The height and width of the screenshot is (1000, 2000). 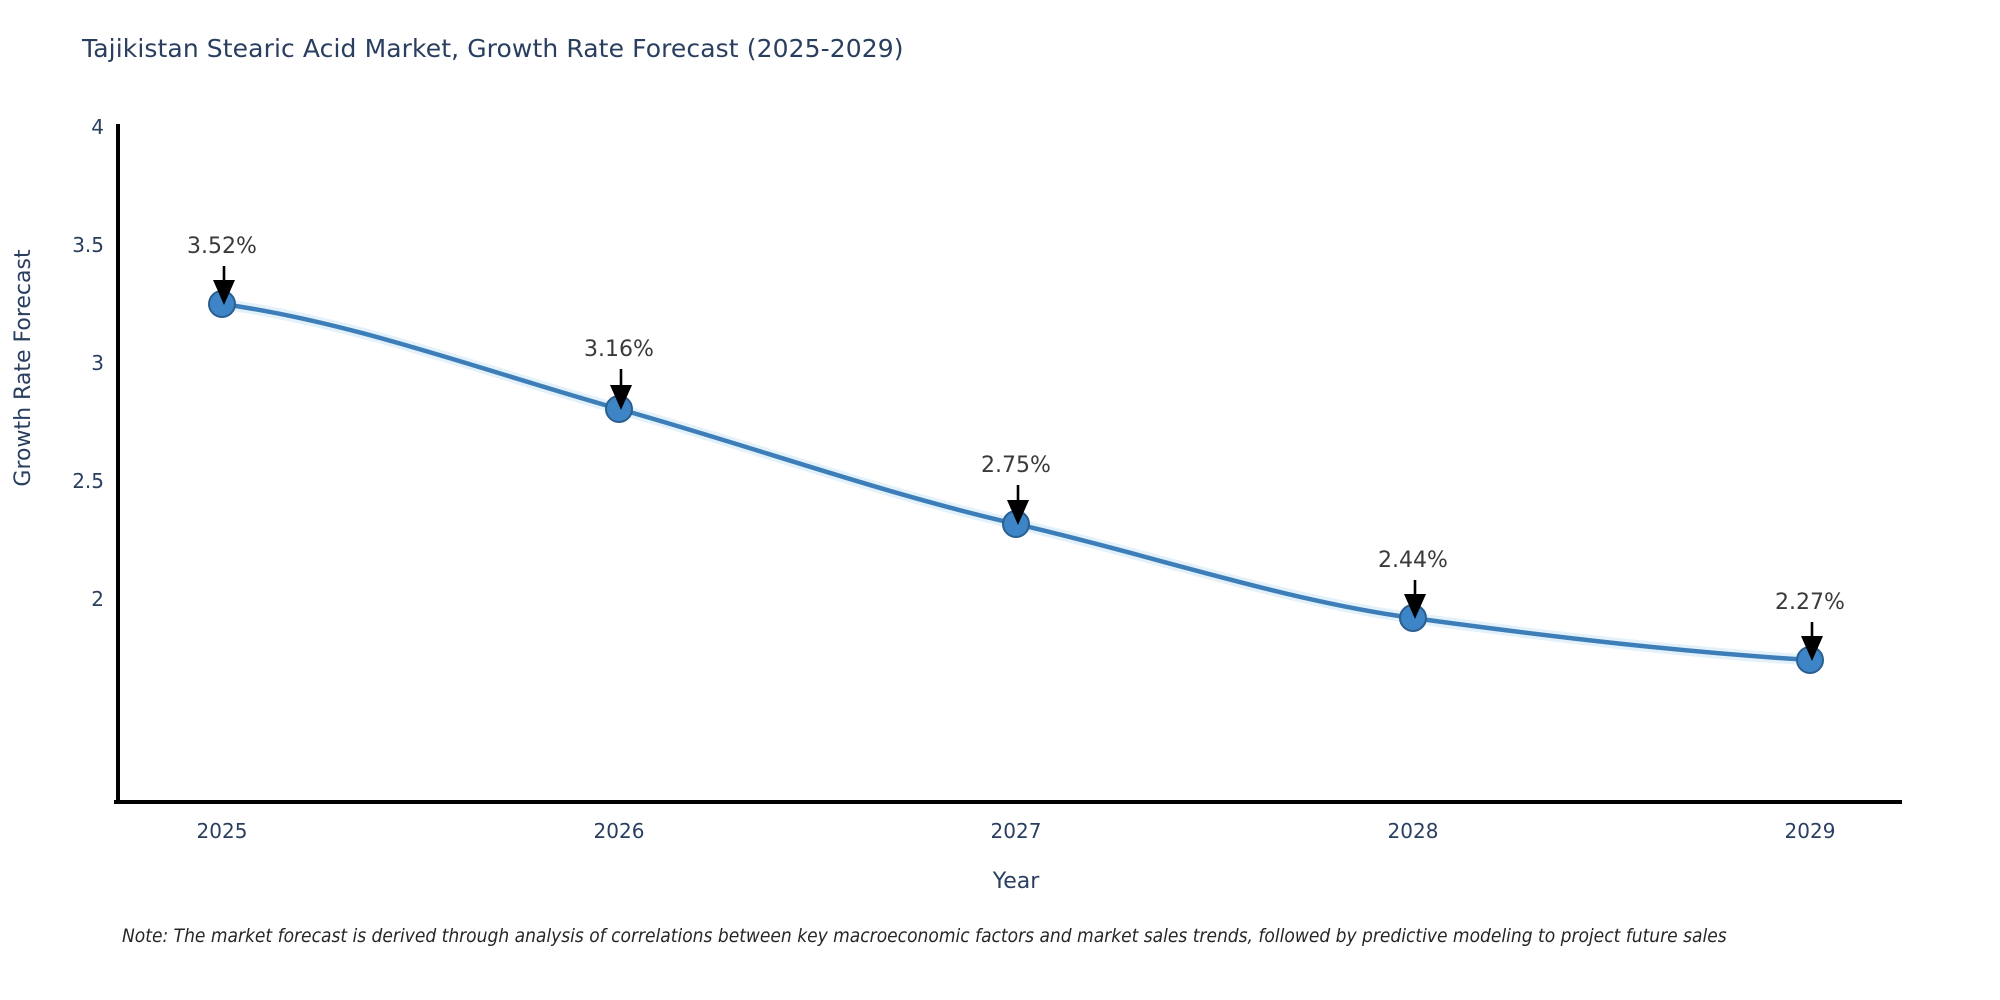 What do you see at coordinates (23, 368) in the screenshot?
I see `y-axis-title: Growth Rate Forecast` at bounding box center [23, 368].